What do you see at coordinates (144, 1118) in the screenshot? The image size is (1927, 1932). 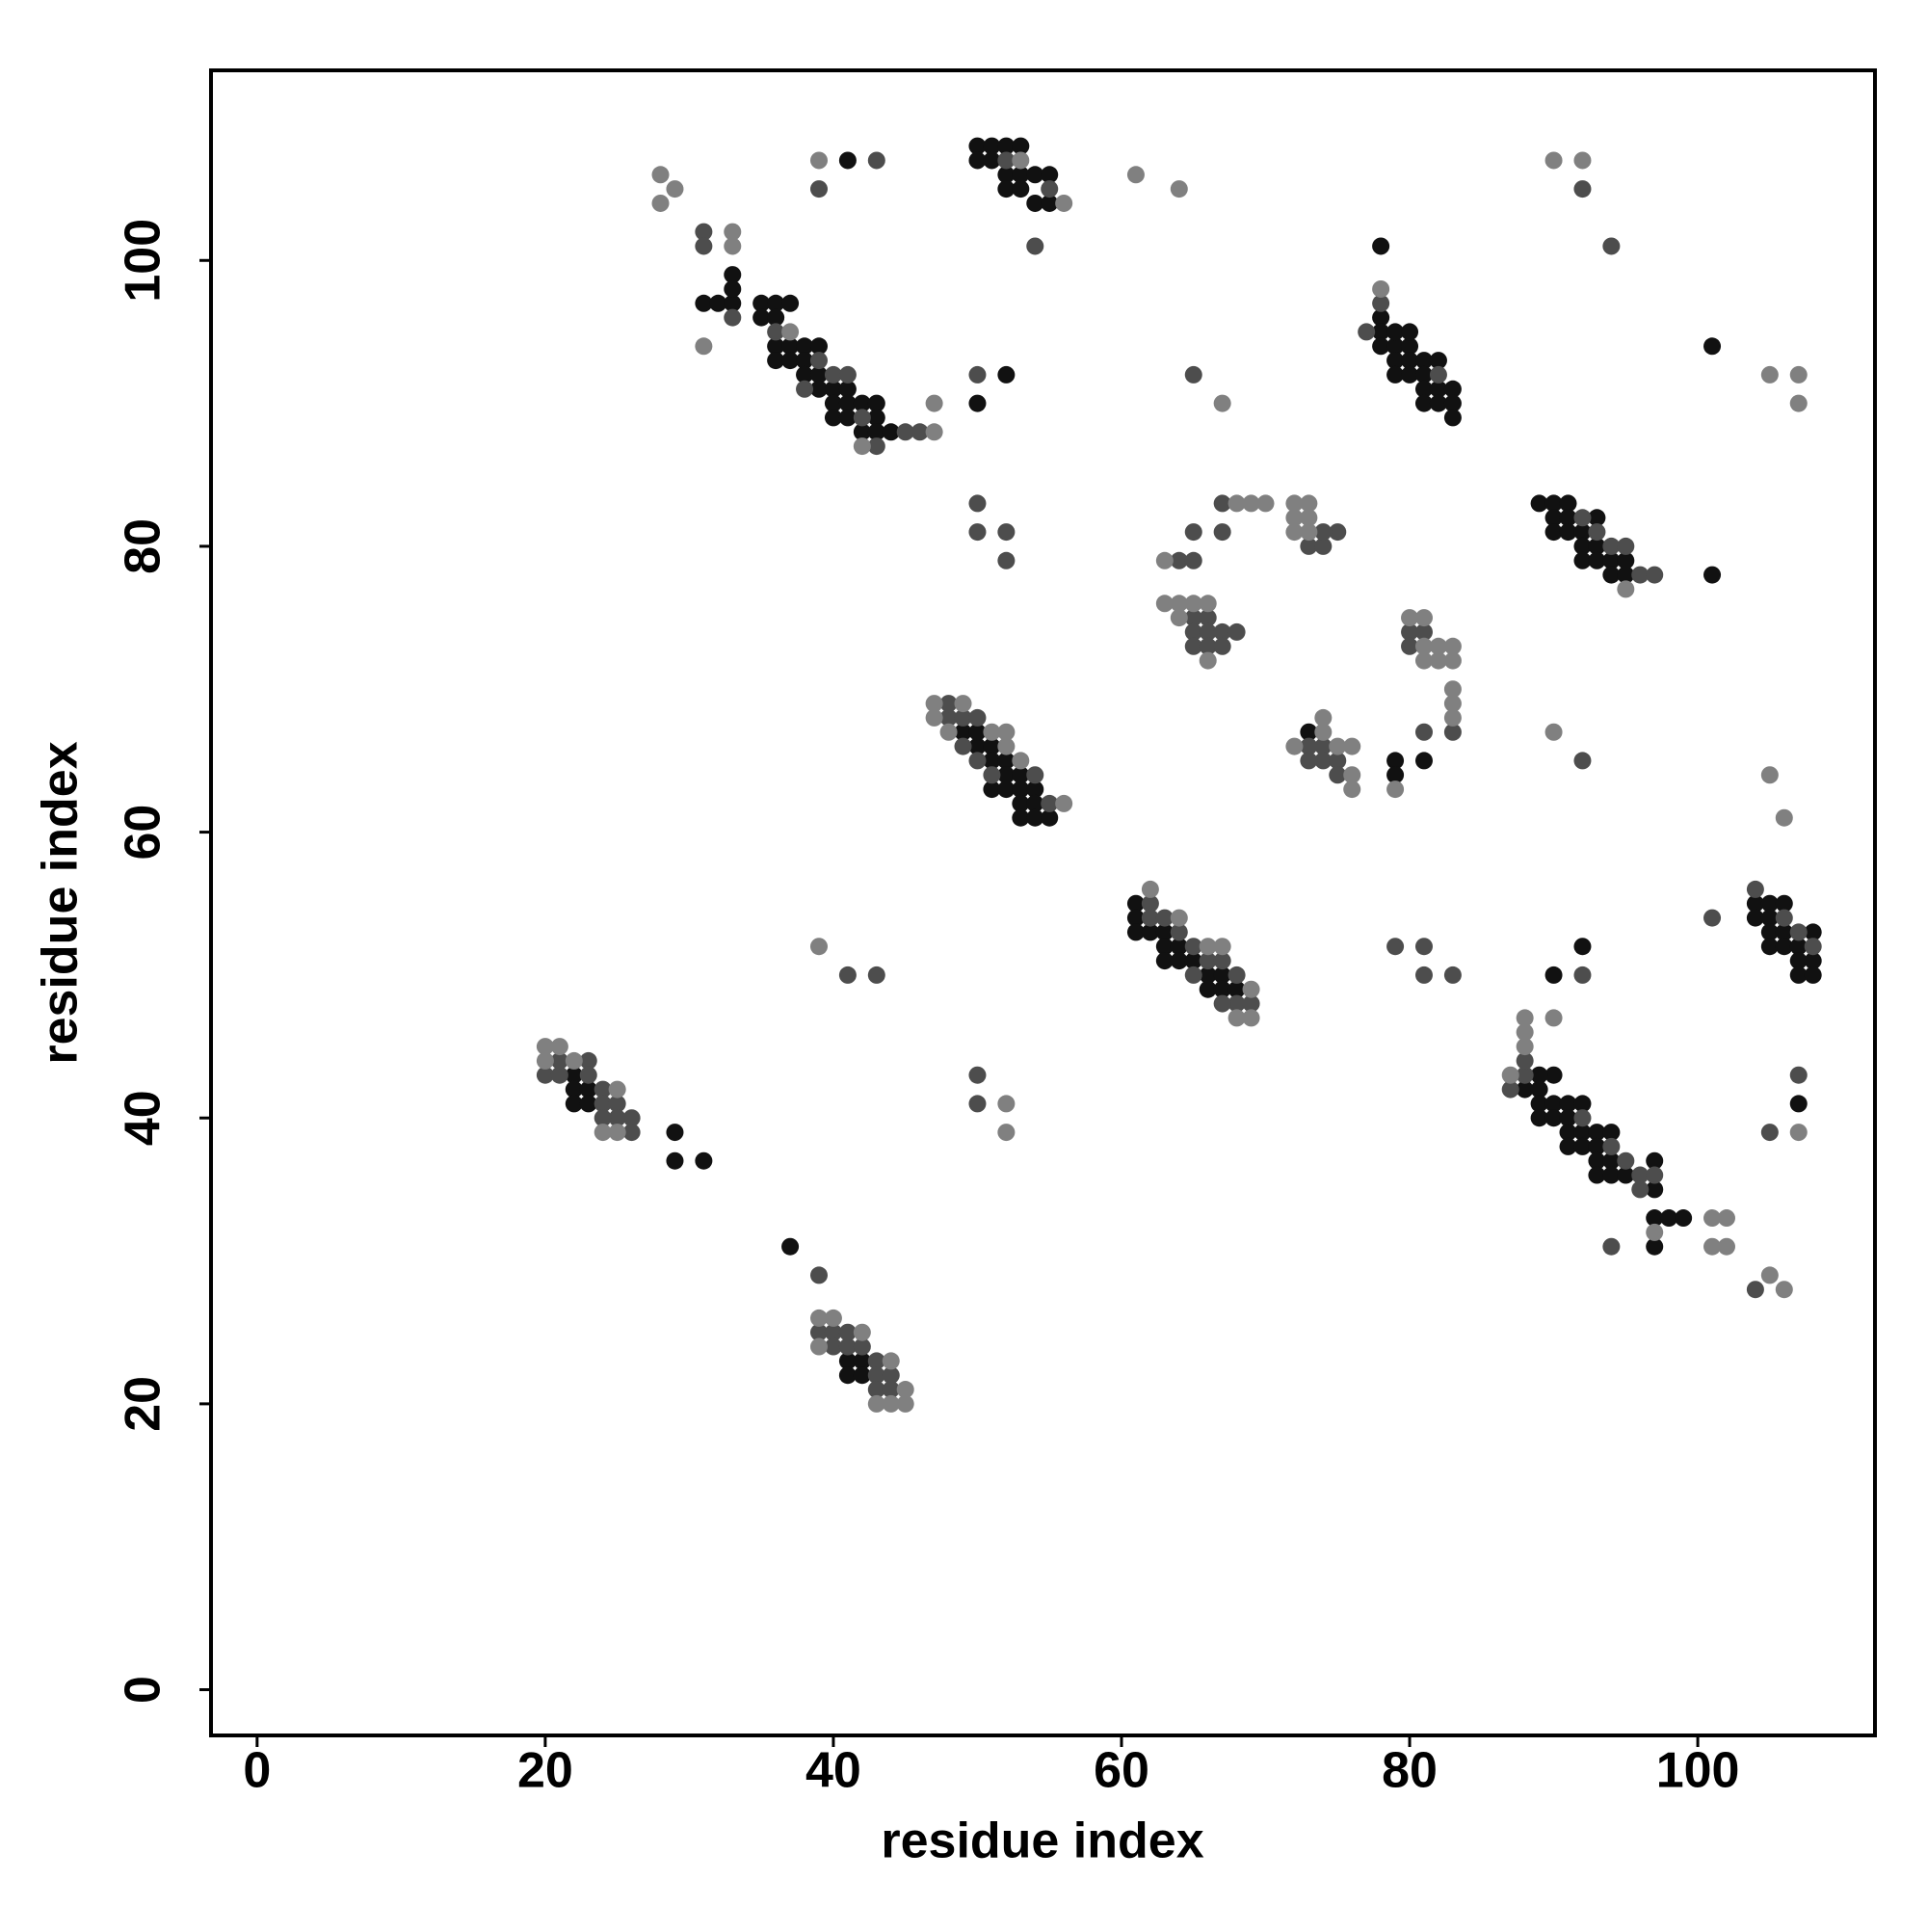 I see `y-tick-label: 40` at bounding box center [144, 1118].